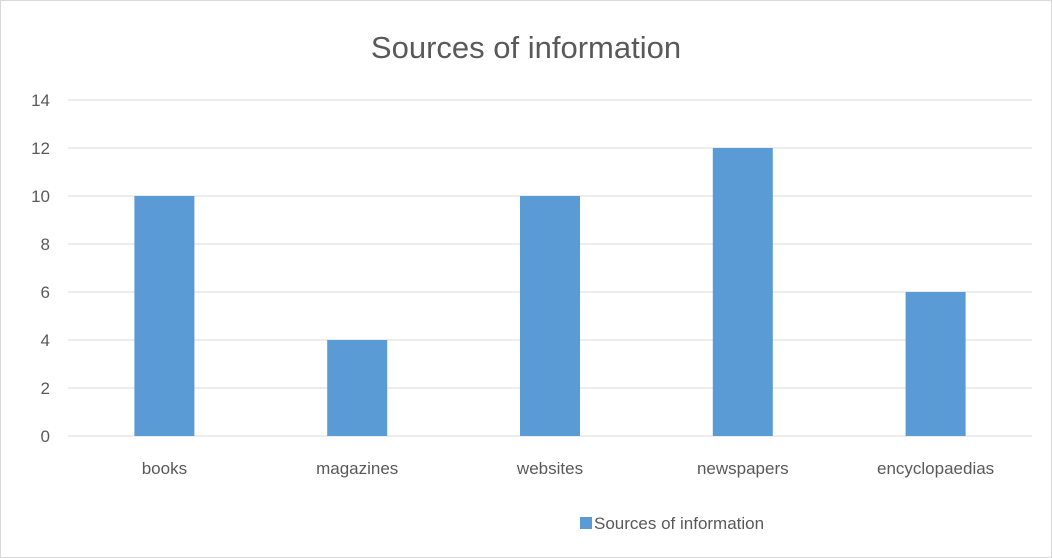 The width and height of the screenshot is (1052, 558). What do you see at coordinates (45, 340) in the screenshot?
I see `y-tick-label: 4` at bounding box center [45, 340].